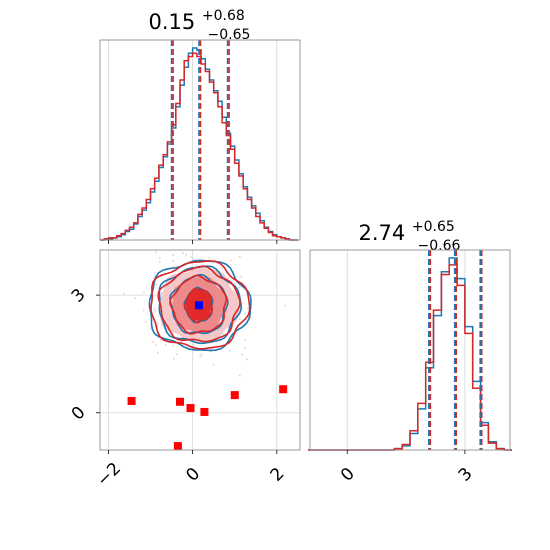 Image resolution: width=550 pixels, height=550 pixels. I want to click on title-param2: 2.74 +0.65 −0.66, so click(409, 233).